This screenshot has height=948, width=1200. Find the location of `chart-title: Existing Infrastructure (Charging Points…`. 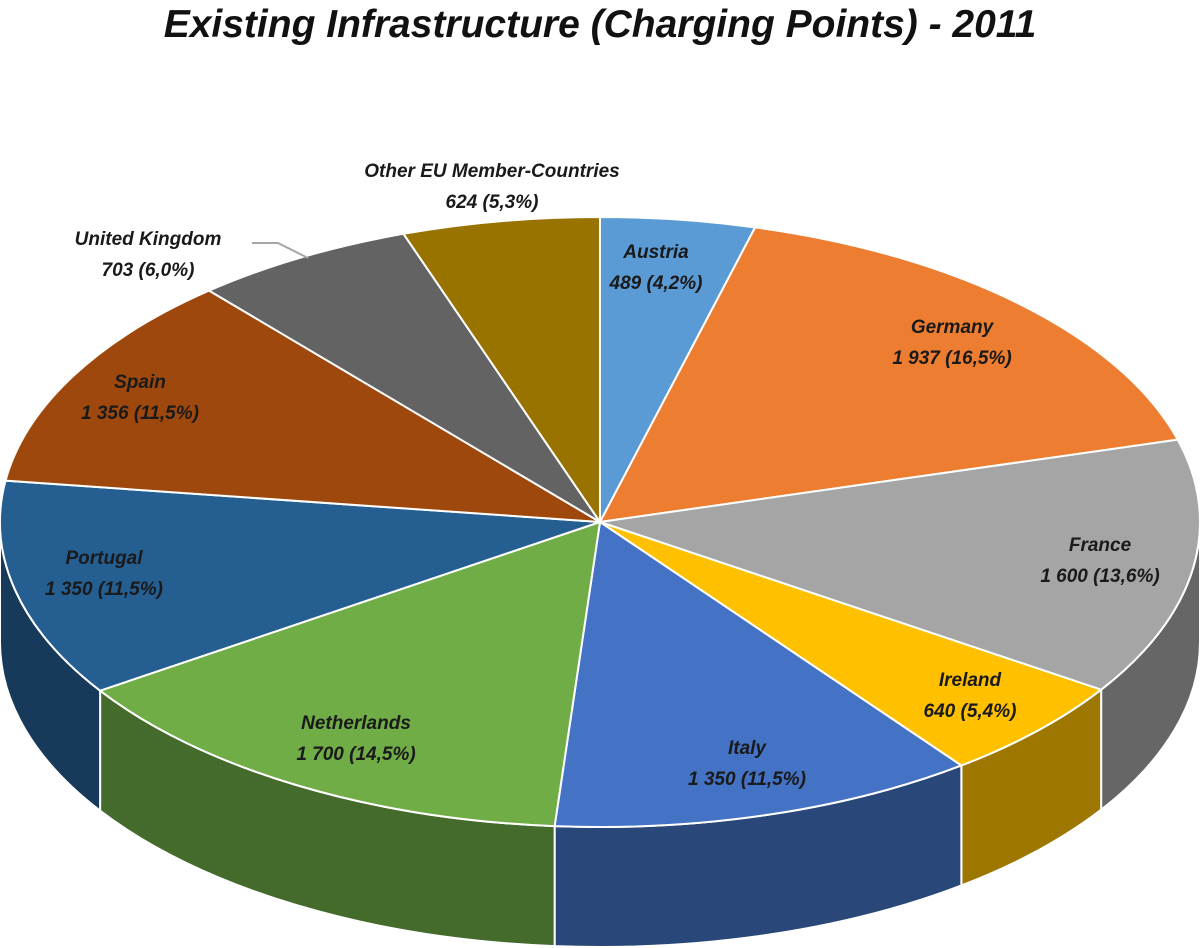

chart-title: Existing Infrastructure (Charging Points… is located at coordinates (600, 24).